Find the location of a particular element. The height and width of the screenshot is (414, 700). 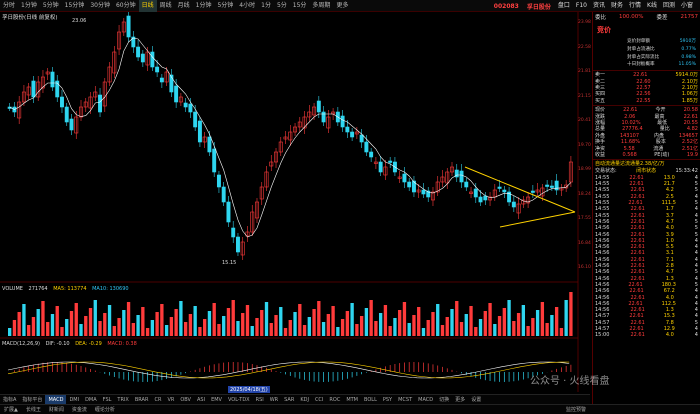

indicator-tab: RSI is located at coordinates (259, 399).